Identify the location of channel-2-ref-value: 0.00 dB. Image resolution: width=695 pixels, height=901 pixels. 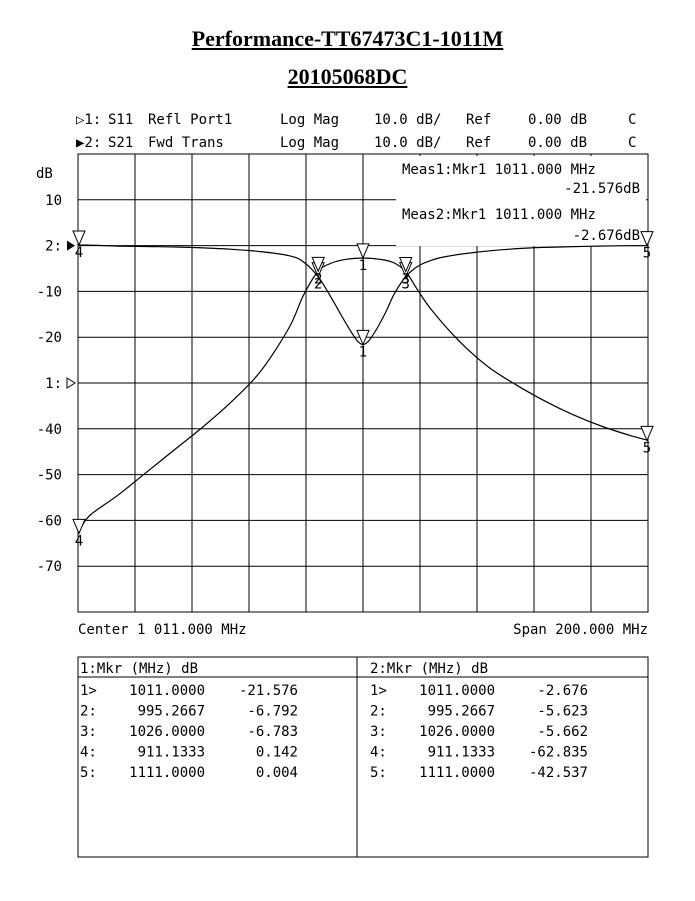
(557, 143).